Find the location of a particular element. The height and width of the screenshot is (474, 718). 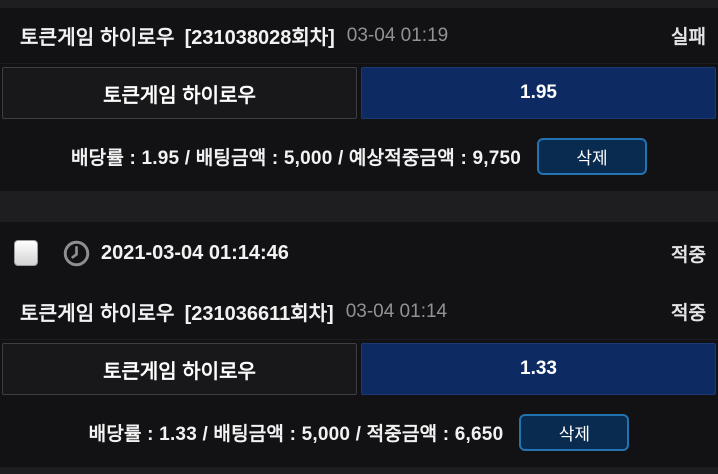

slip-header-row: 2021-03-04 01:14:46 적중 is located at coordinates (359, 253).